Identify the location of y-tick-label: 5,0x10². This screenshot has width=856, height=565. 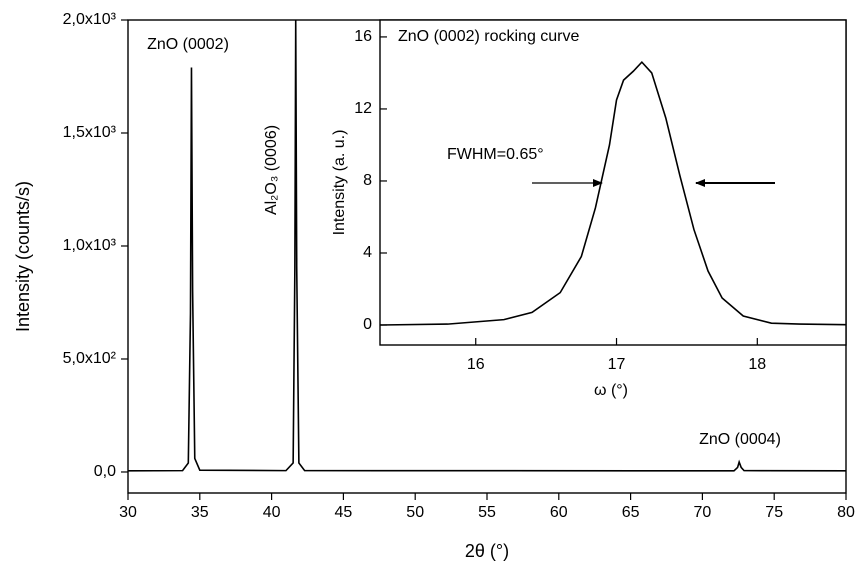
(90, 358).